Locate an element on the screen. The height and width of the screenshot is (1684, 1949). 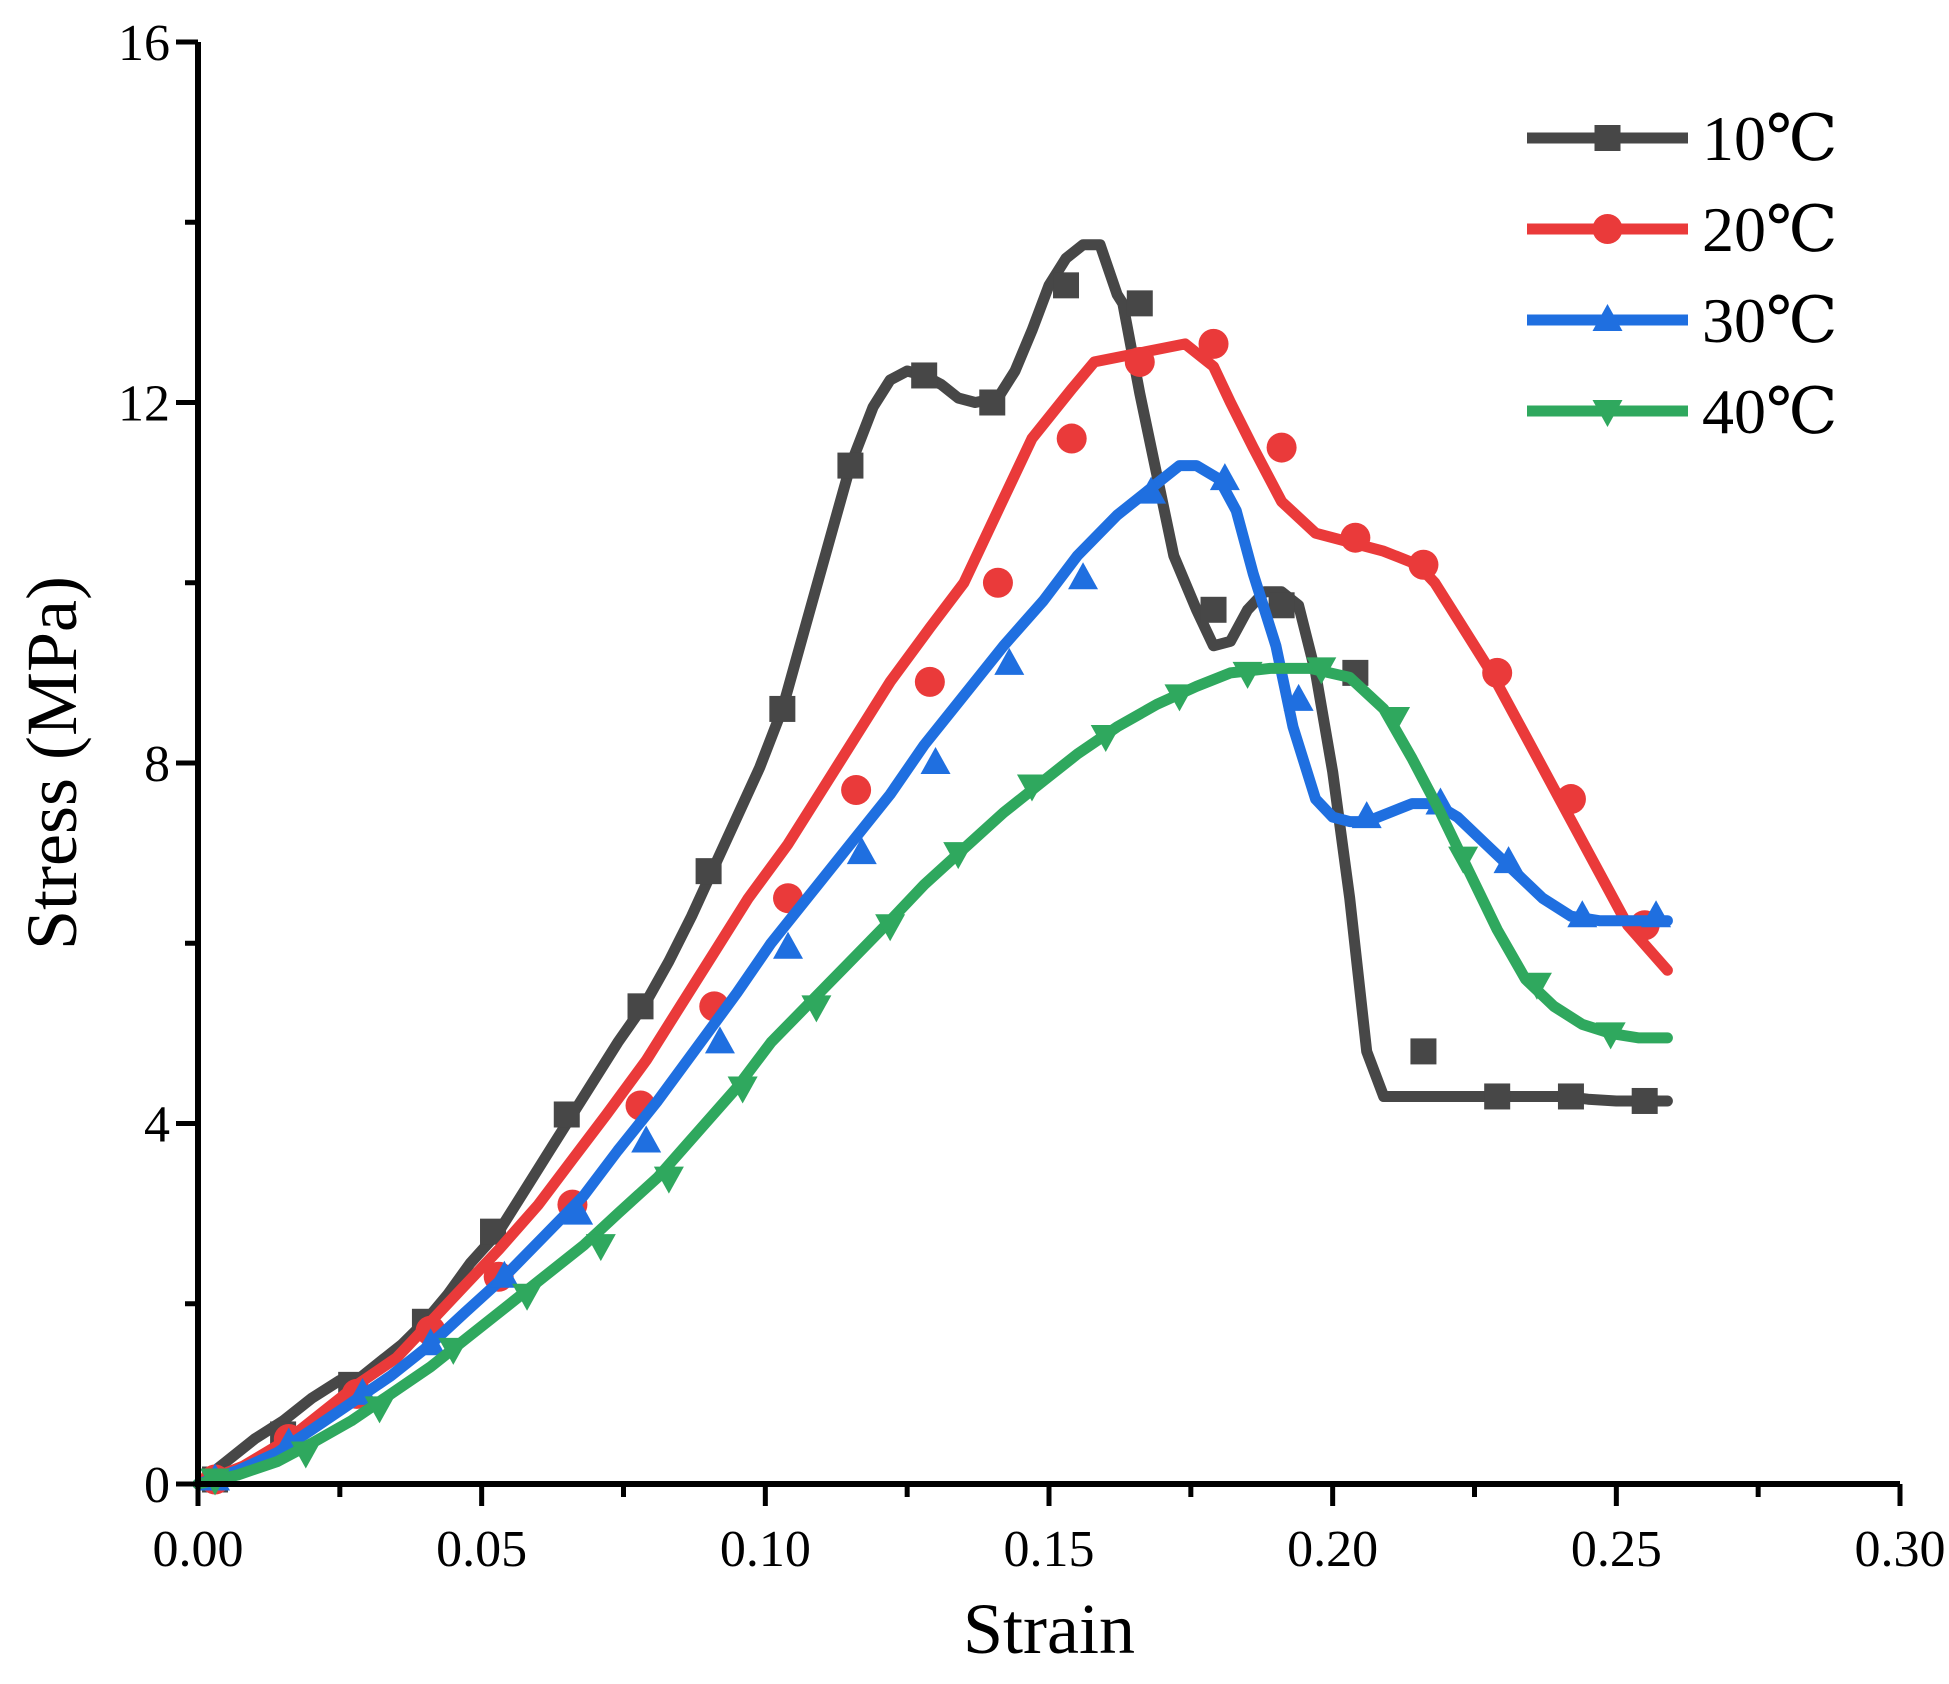
y-tick-label: 4 is located at coordinates (157, 1125).